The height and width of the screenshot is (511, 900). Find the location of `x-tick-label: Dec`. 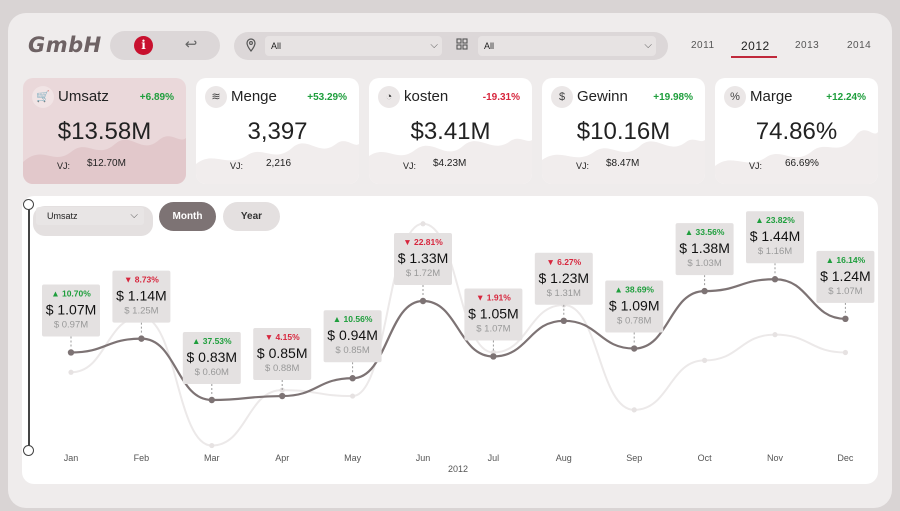

x-tick-label: Dec is located at coordinates (845, 458).